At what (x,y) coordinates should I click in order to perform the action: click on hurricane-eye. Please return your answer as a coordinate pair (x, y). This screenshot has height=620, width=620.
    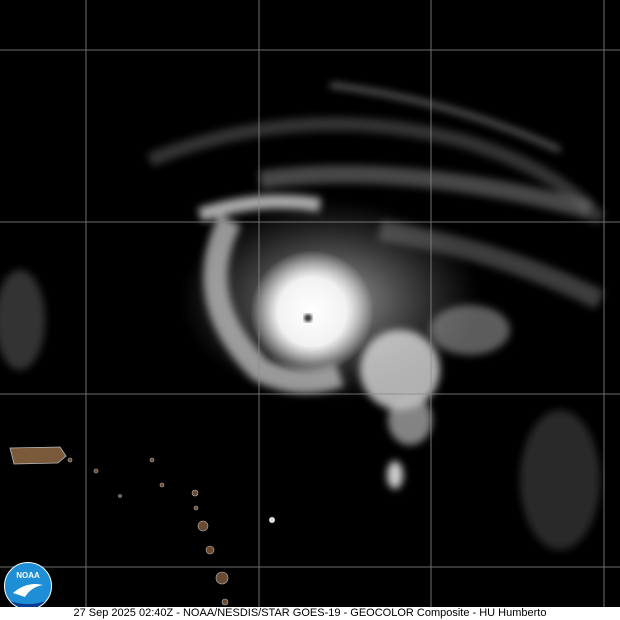
    Looking at the image, I should click on (308, 318).